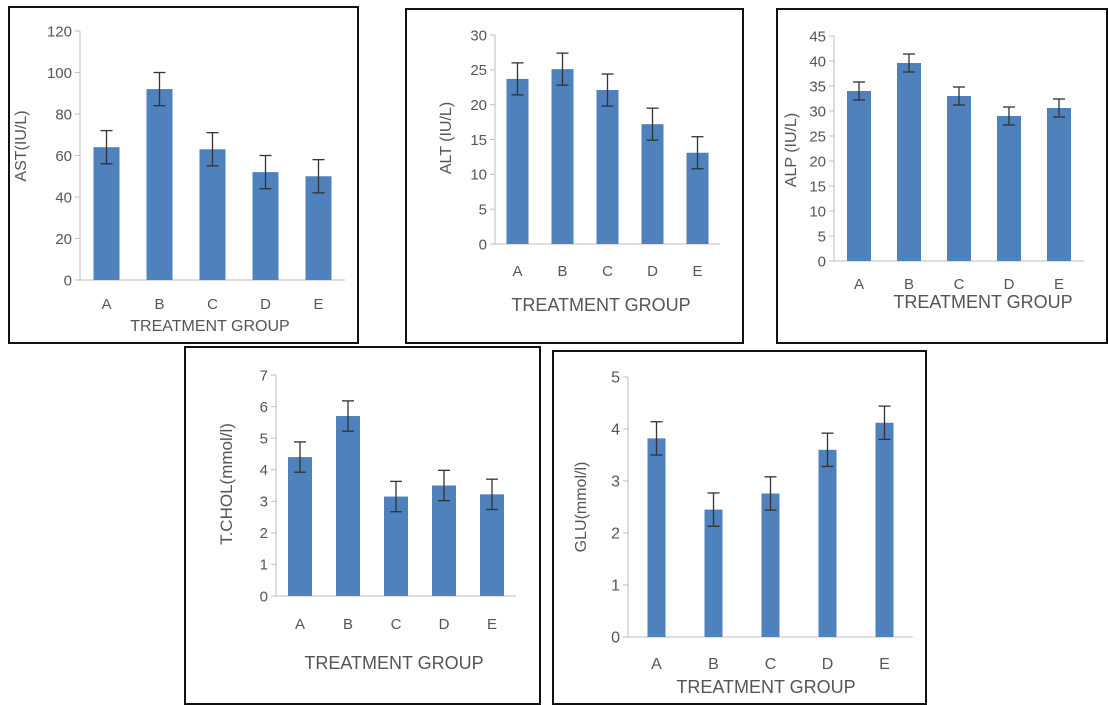 The image size is (1108, 705). Describe the element at coordinates (264, 375) in the screenshot. I see `y-tick-label: 7` at that location.